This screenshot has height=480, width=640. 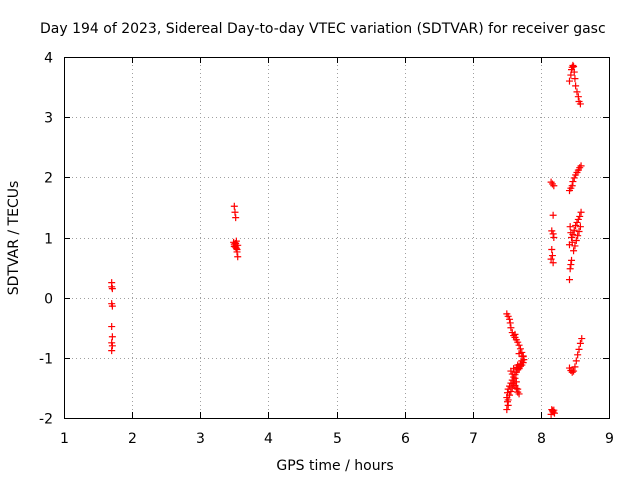 I want to click on x-tick-label: 9, so click(x=609, y=439).